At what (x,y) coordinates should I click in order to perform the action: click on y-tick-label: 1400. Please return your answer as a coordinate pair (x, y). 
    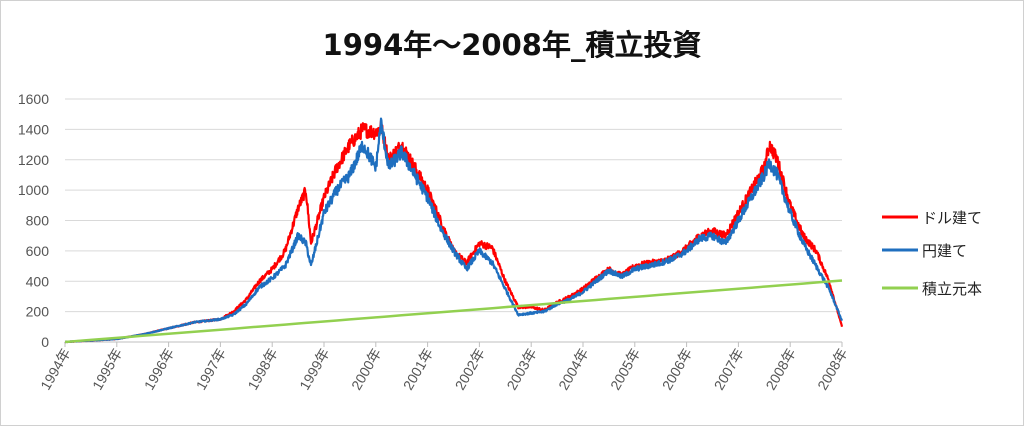
    Looking at the image, I should click on (33, 129).